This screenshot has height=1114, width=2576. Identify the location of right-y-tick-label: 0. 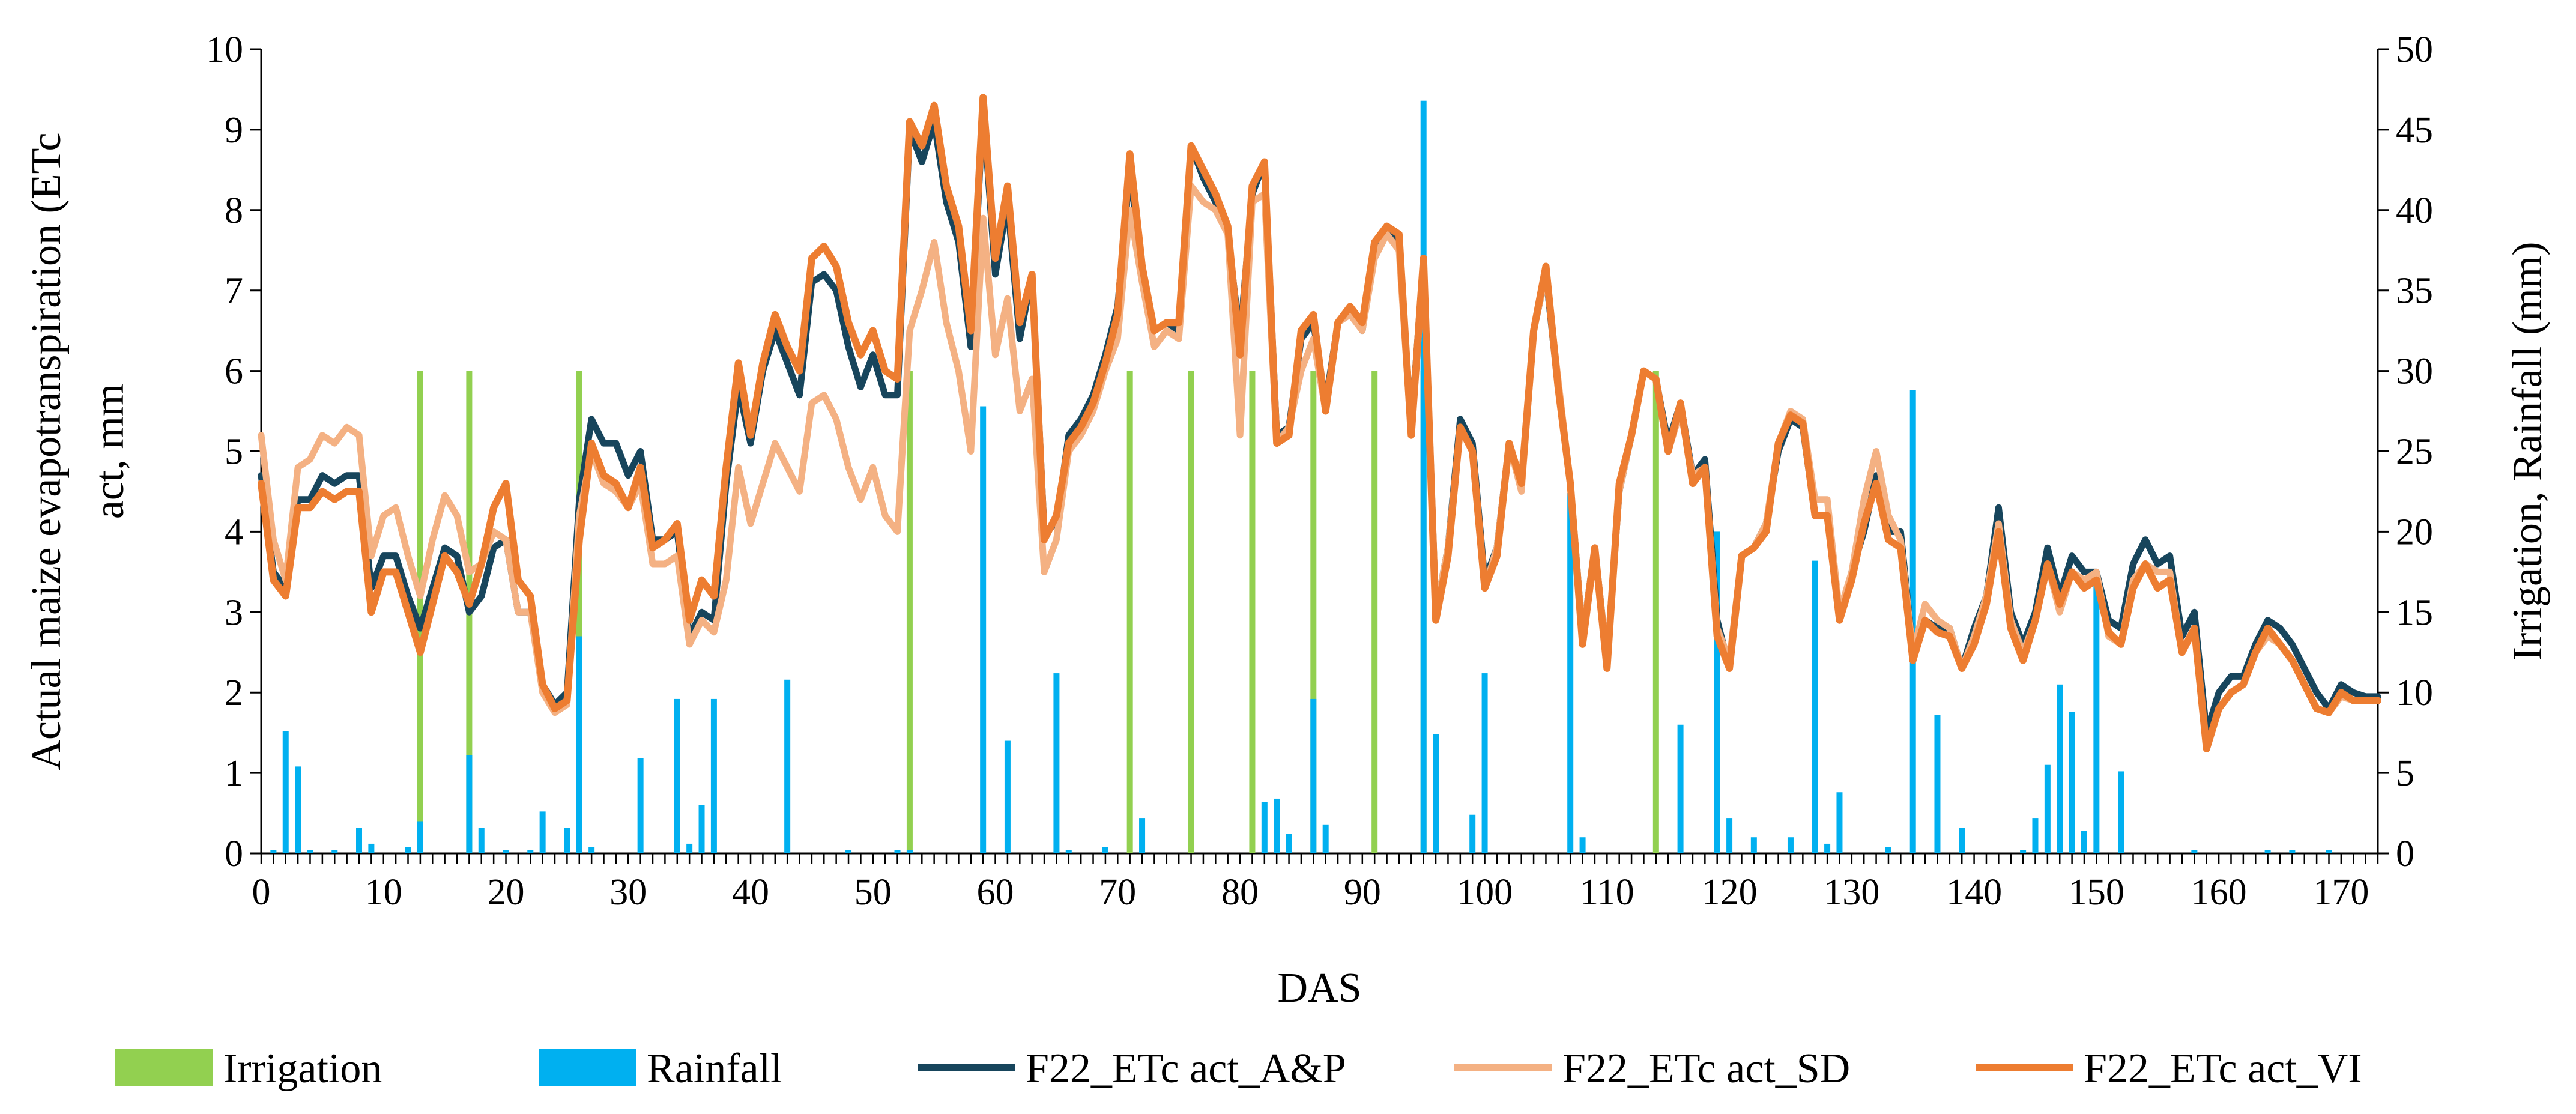
(2405, 854).